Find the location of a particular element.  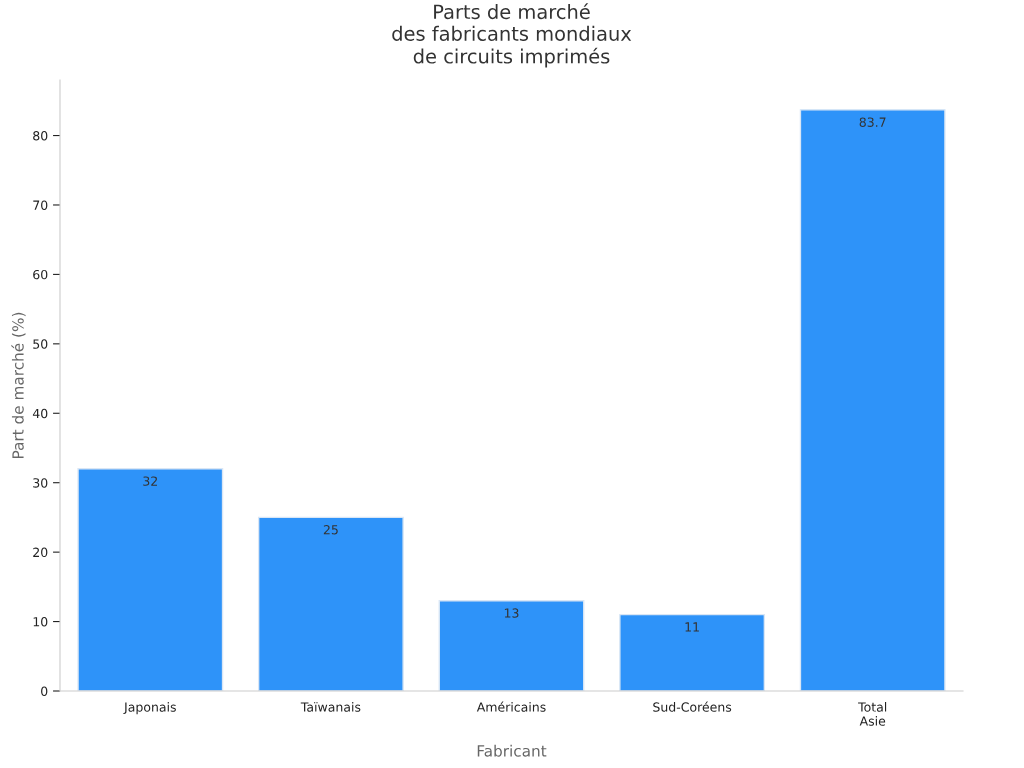

data-label: 25 is located at coordinates (330, 529).